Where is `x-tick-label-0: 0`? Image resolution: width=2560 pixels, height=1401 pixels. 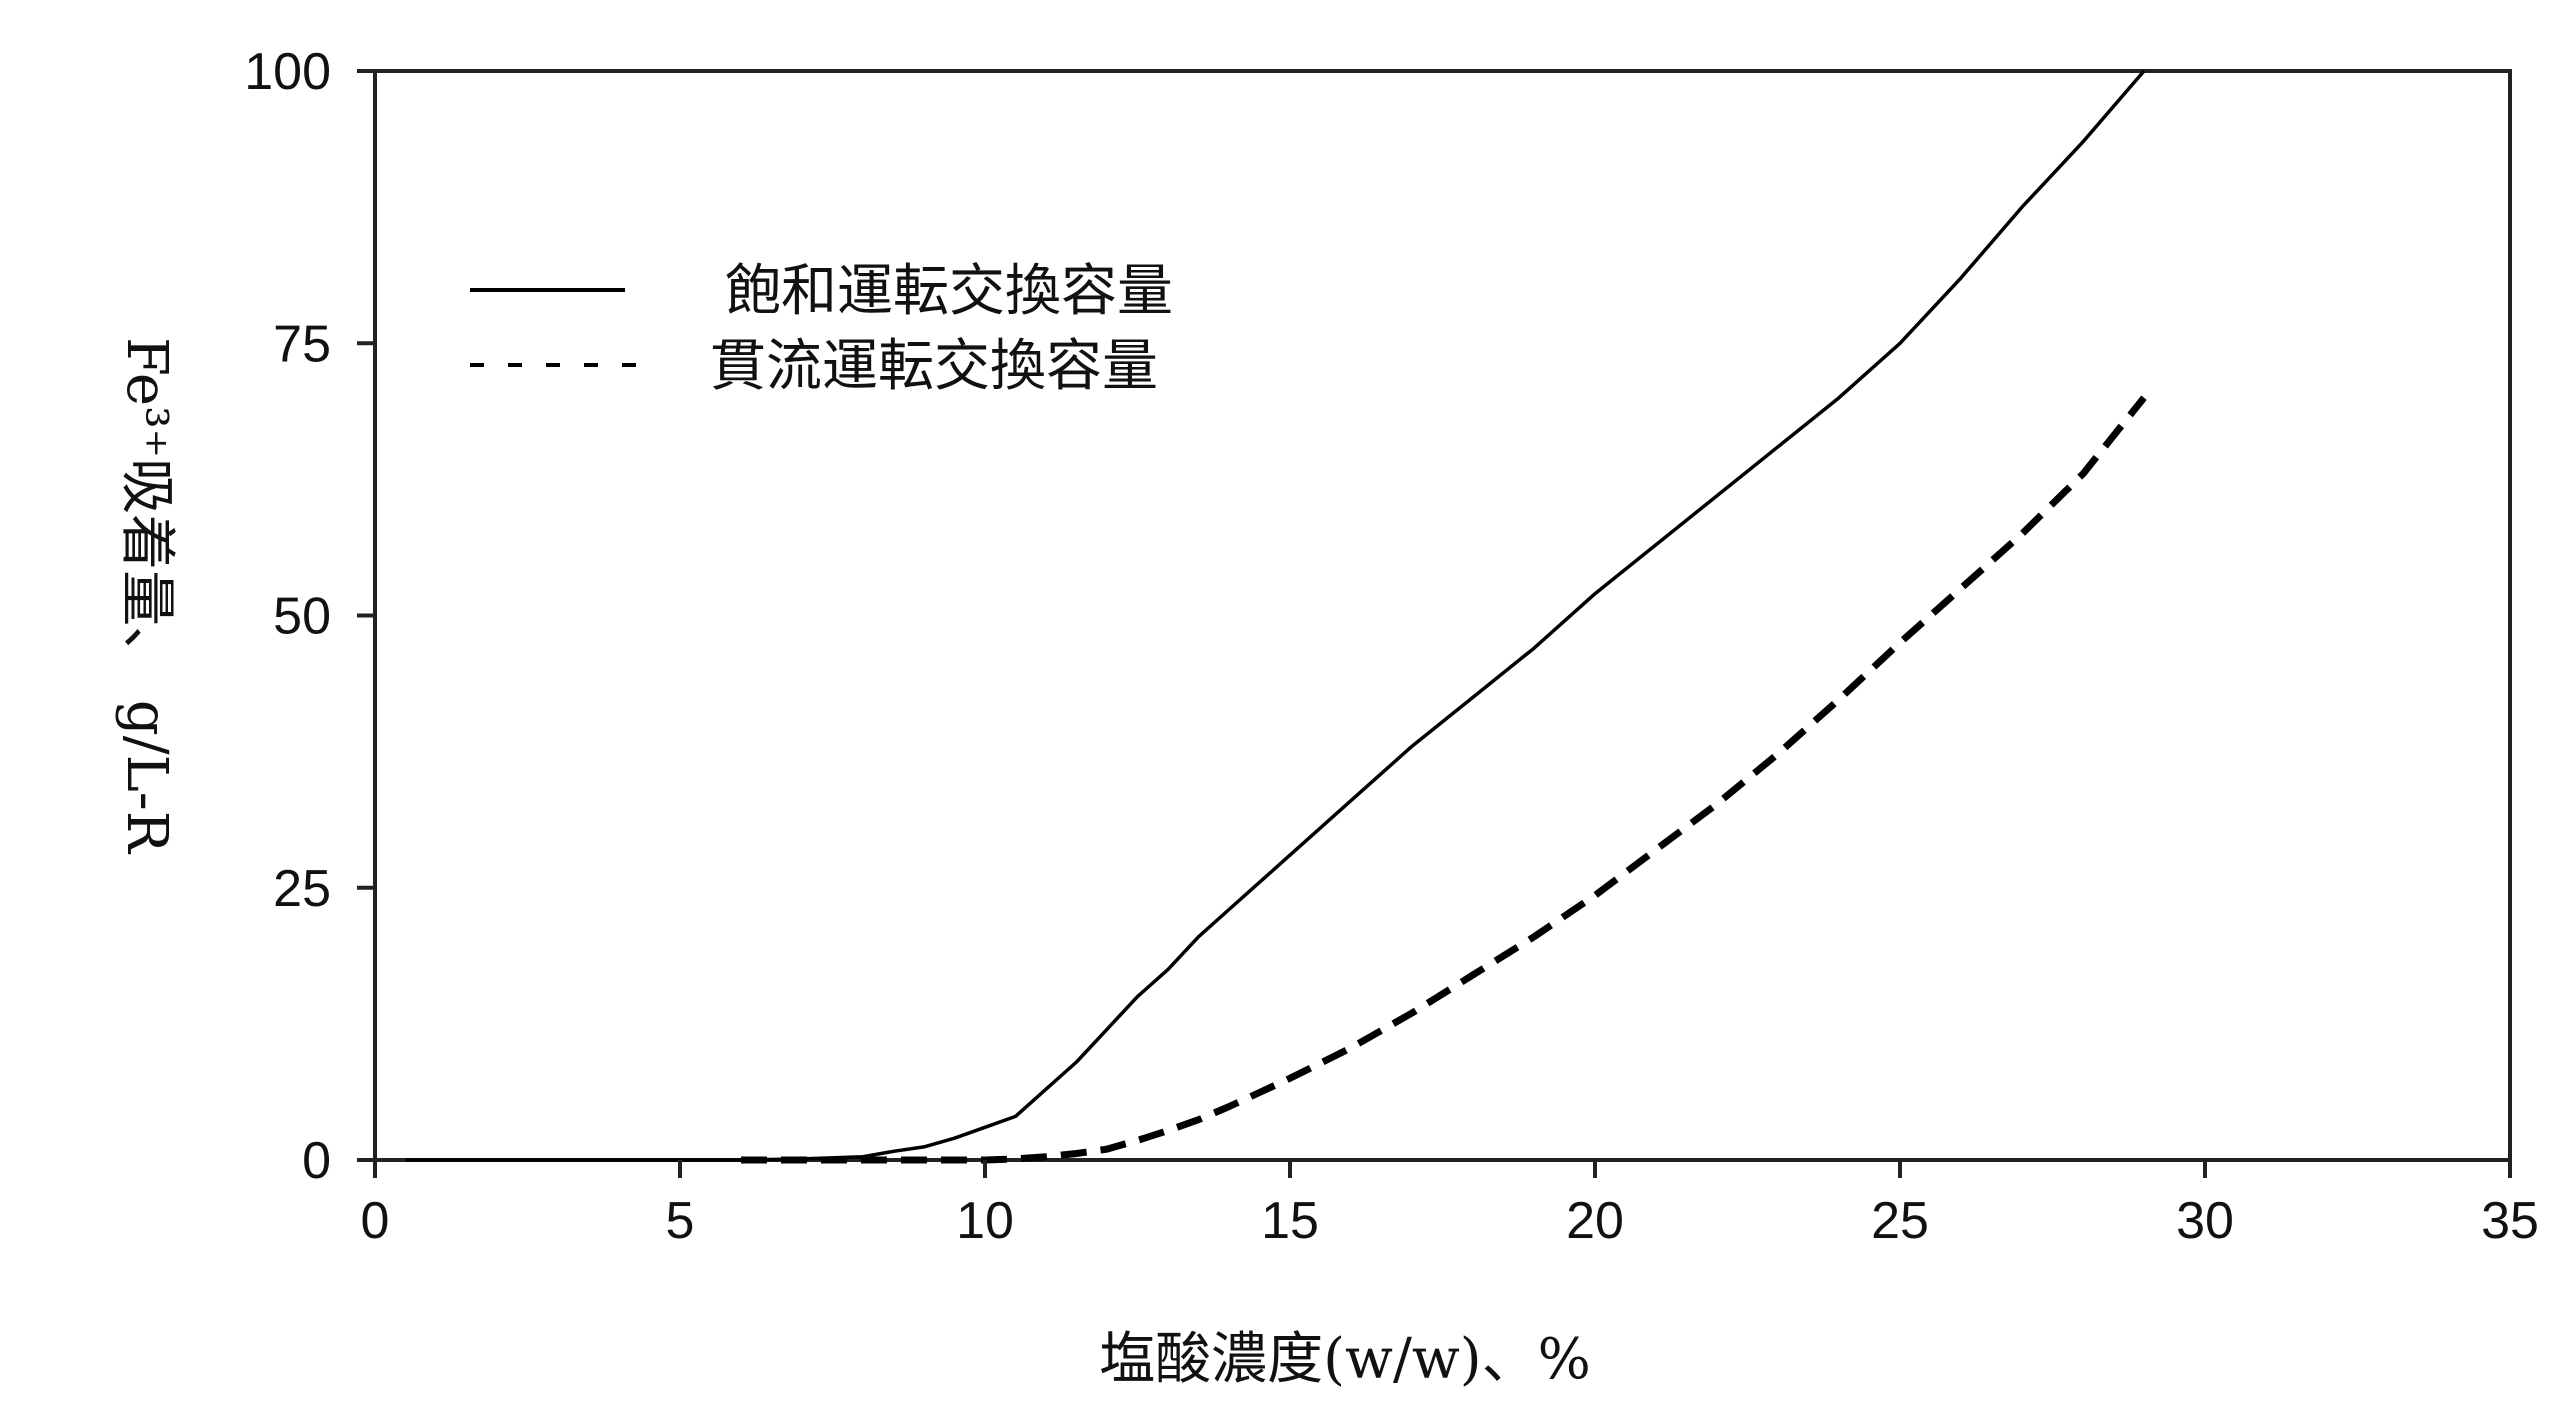 x-tick-label-0: 0 is located at coordinates (375, 1221).